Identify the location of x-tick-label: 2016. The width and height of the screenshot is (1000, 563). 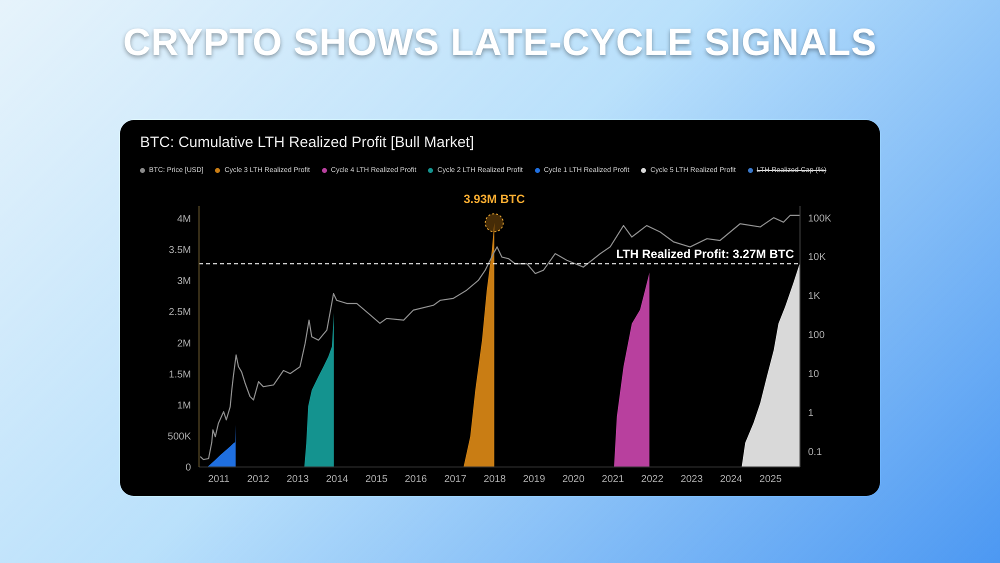
(416, 480).